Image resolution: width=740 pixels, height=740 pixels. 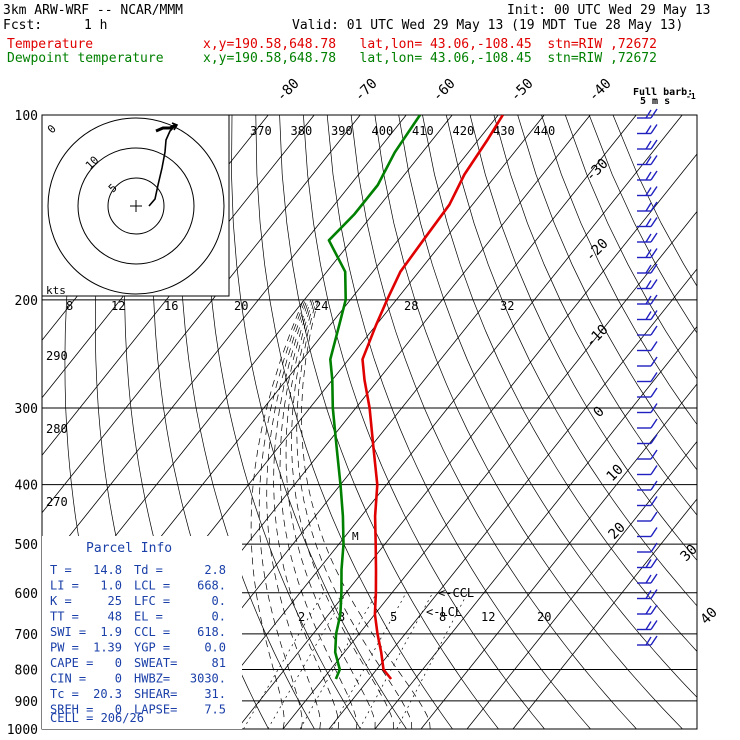 I want to click on pressure-label: 300, so click(x=26, y=409).